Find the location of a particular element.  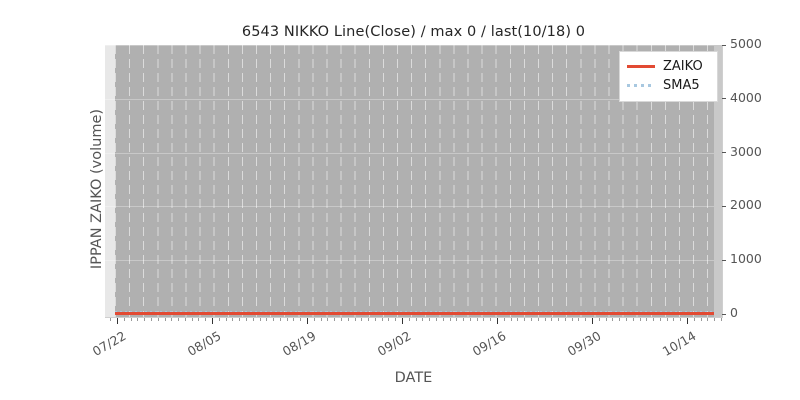

y-tick-label: 2000 is located at coordinates (746, 205).